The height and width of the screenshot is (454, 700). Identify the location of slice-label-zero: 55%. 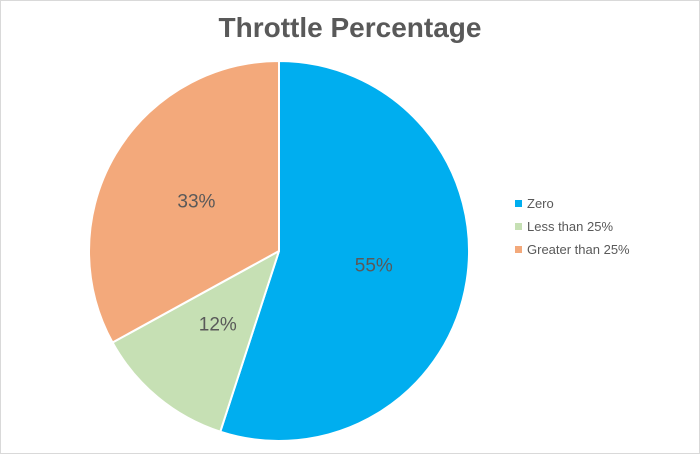
(374, 266).